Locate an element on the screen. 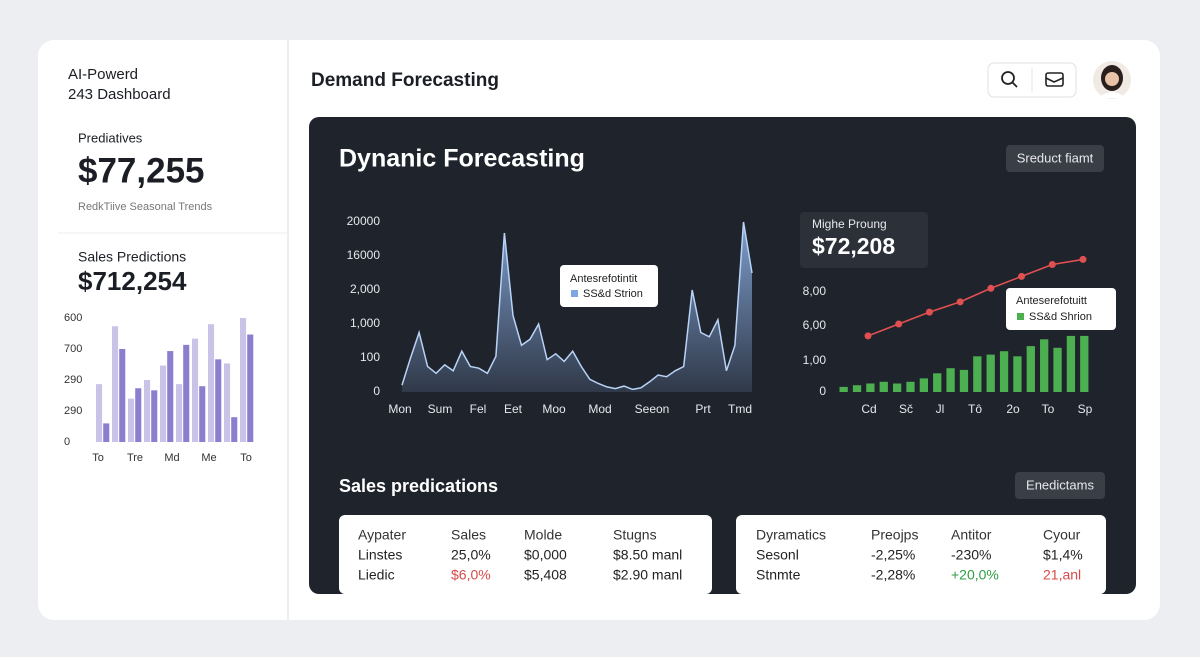 The image size is (1200, 657). table-cell: -2,25% is located at coordinates (893, 555).